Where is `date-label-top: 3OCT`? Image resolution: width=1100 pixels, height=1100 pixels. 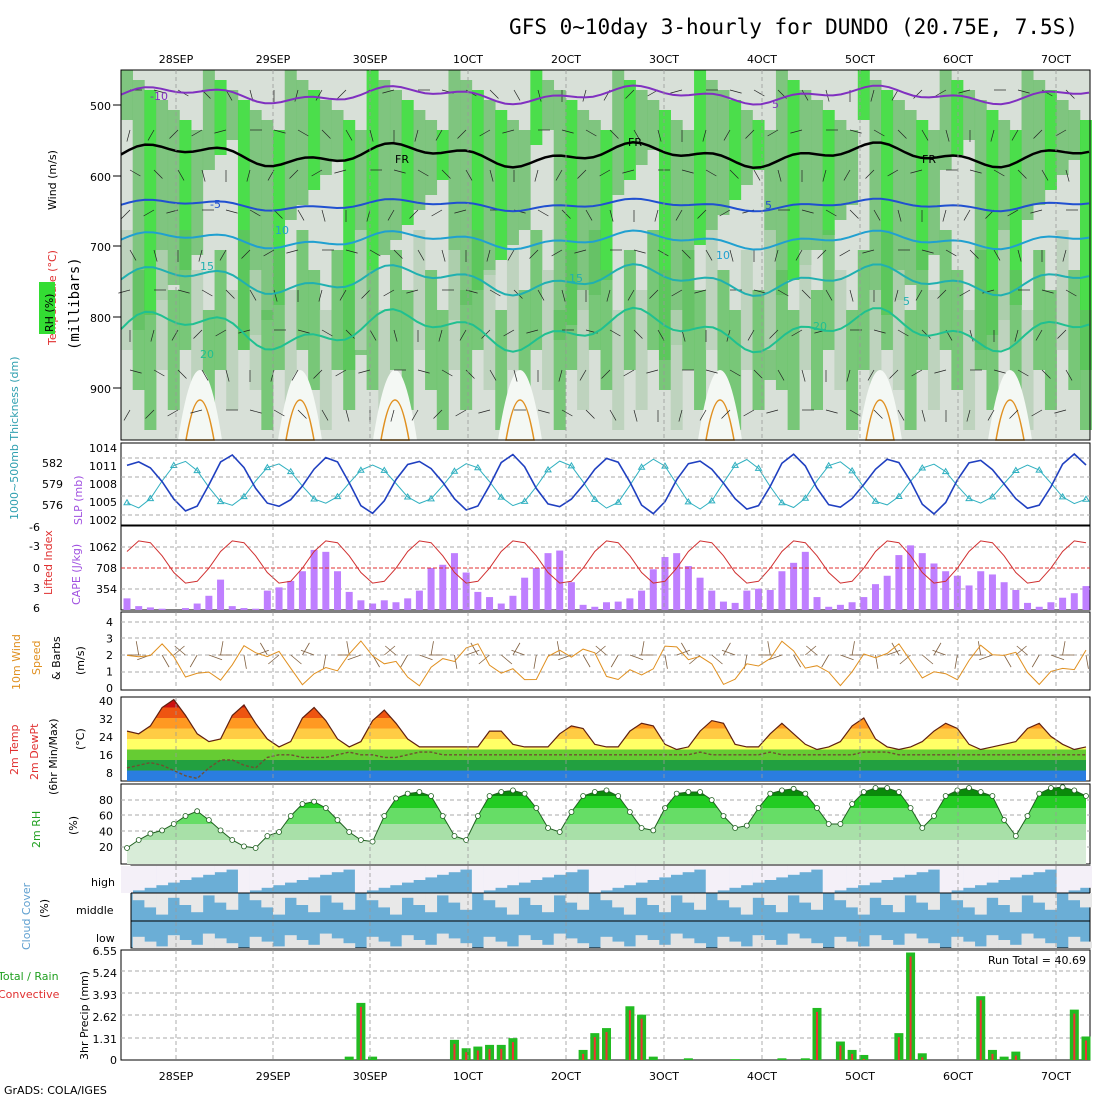
date-label-top: 3OCT is located at coordinates (664, 59).